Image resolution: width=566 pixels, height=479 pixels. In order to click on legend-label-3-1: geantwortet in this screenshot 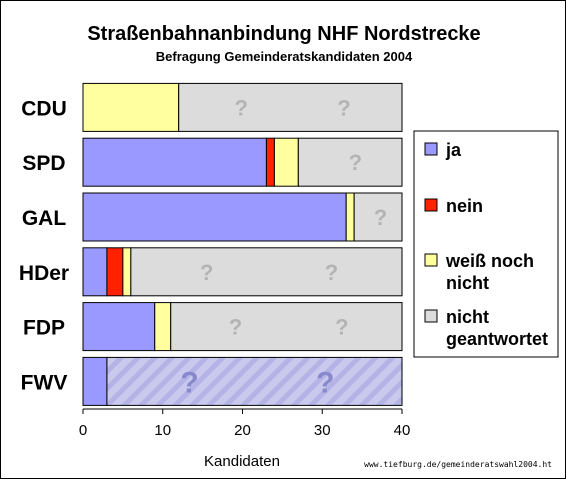, I will do `click(497, 339)`.